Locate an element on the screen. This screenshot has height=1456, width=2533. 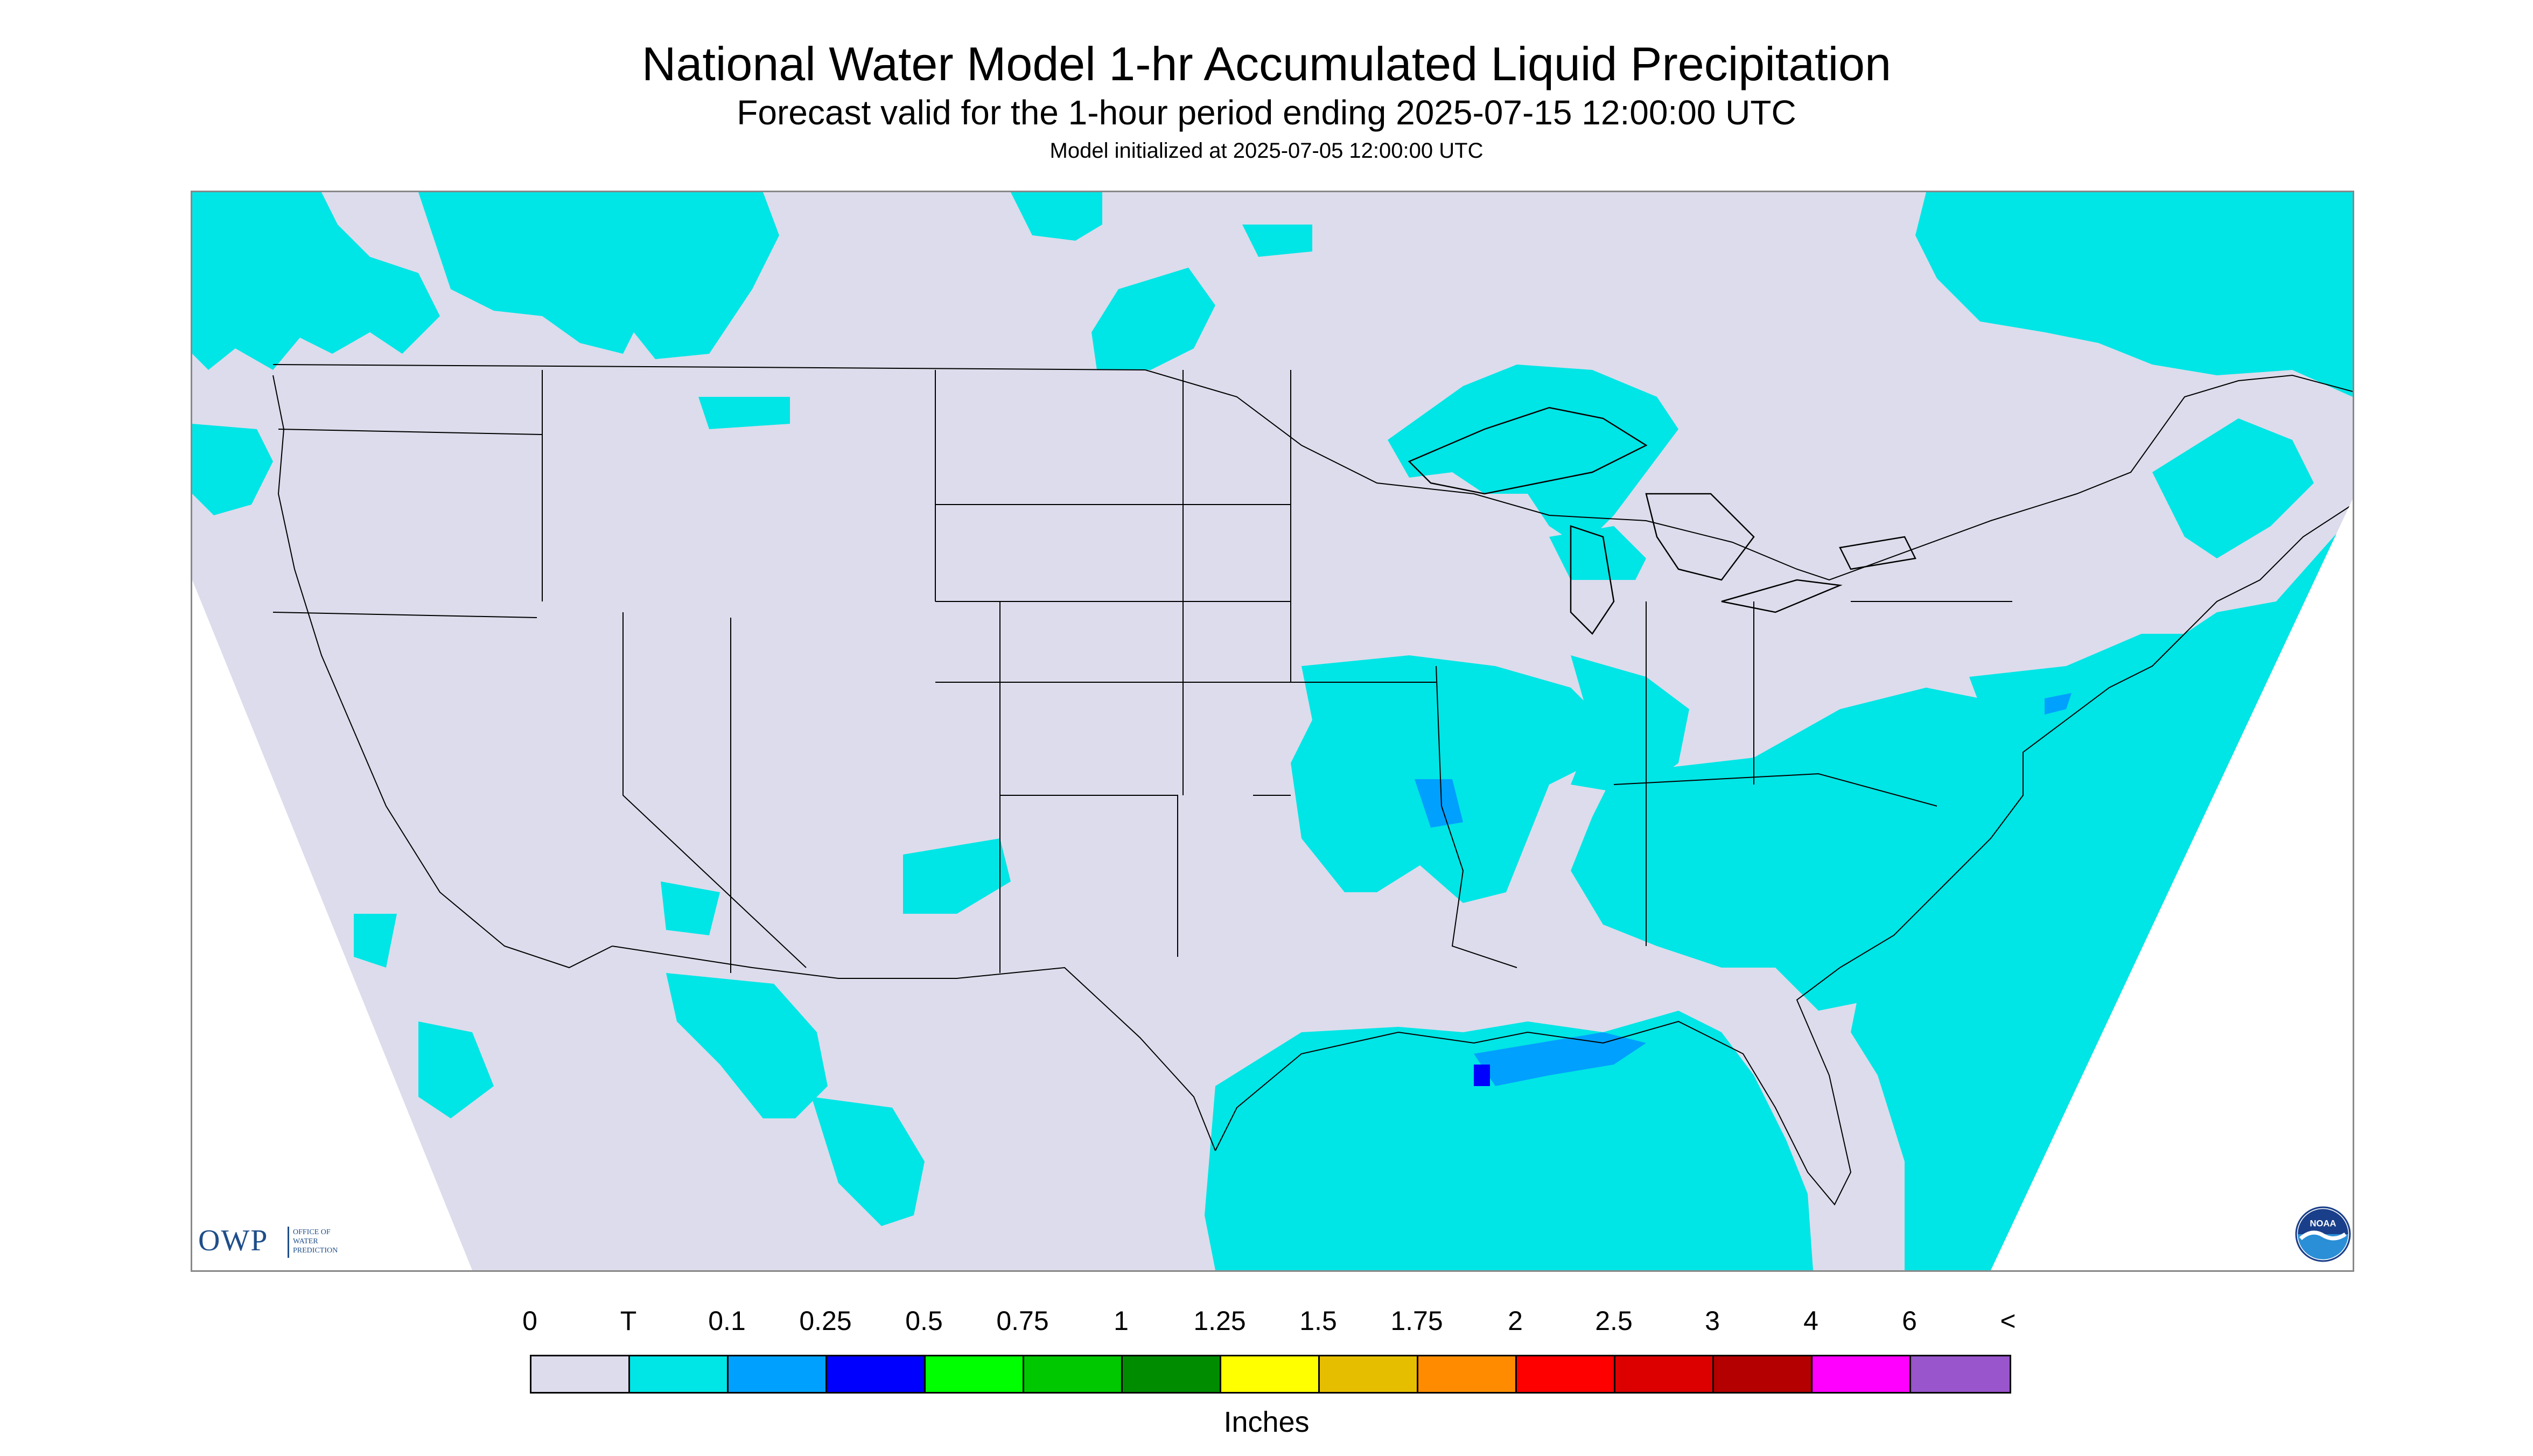
legend-tick-label: 0.1 is located at coordinates (727, 1321).